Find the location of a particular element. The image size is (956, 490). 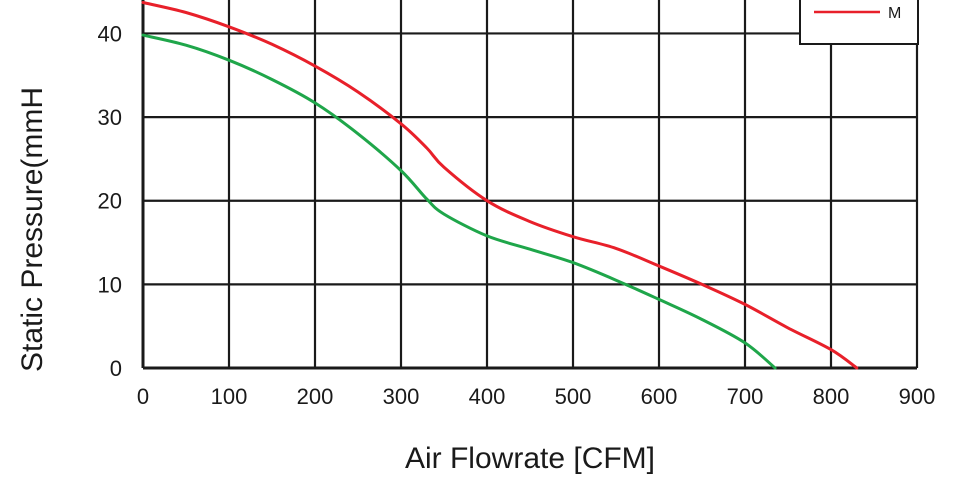

y-tick-label: 30 is located at coordinates (110, 117).